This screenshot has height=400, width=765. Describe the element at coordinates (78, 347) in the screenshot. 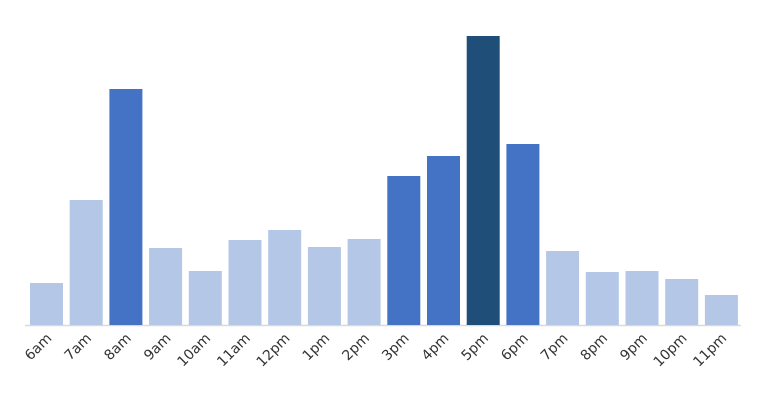

I see `x-tick-label: 7am` at that location.